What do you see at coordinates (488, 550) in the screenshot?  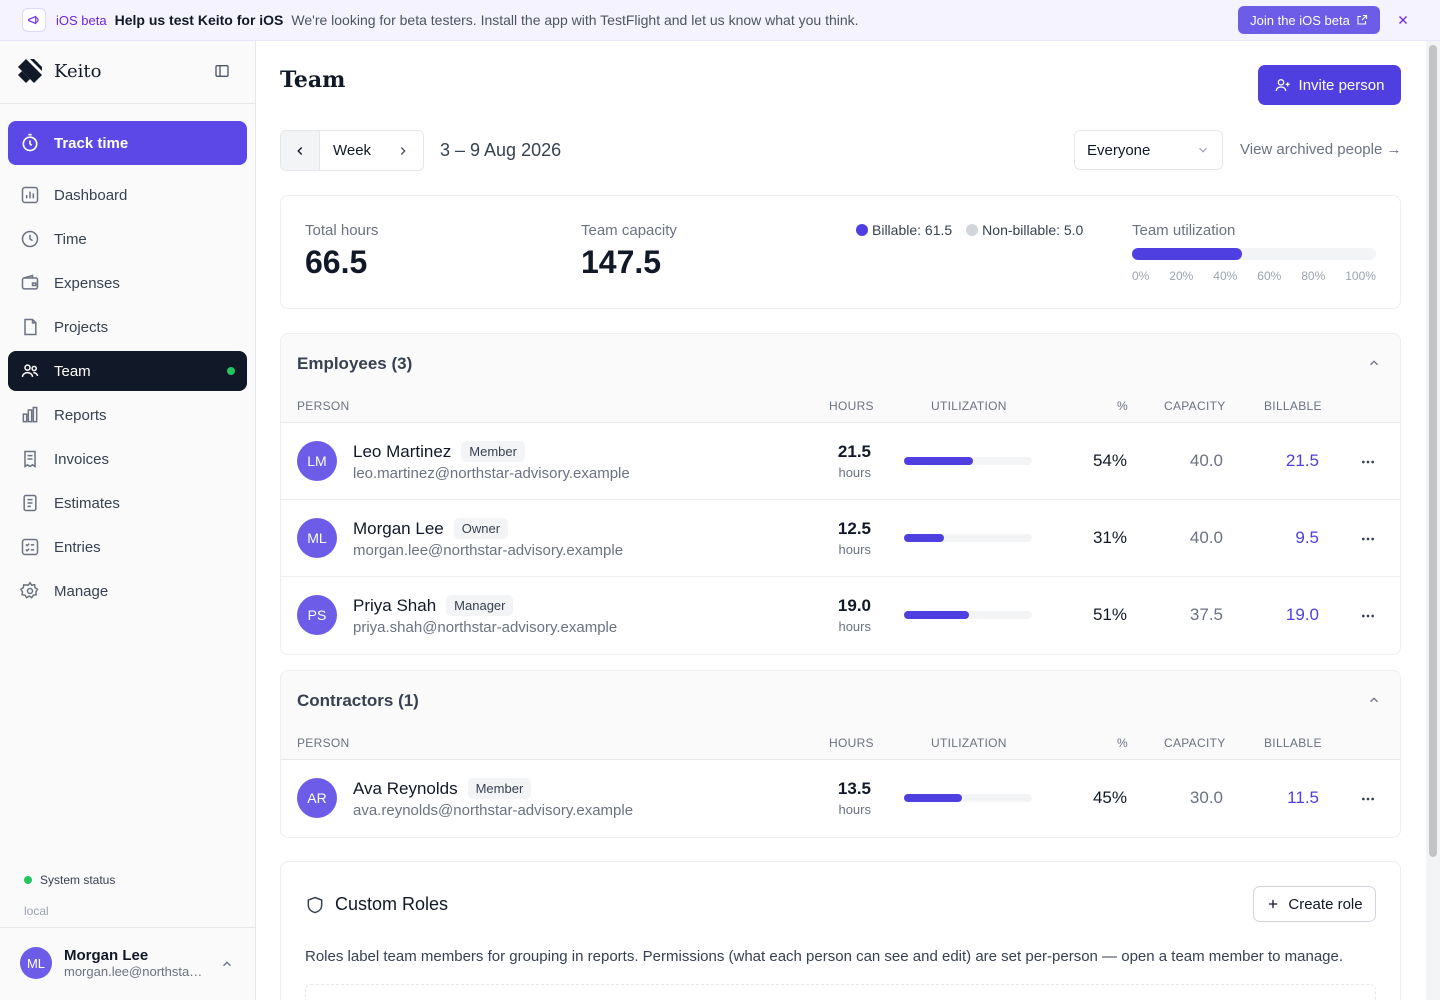 I see `person-email: morgan.lee@northstar-advisory.example` at bounding box center [488, 550].